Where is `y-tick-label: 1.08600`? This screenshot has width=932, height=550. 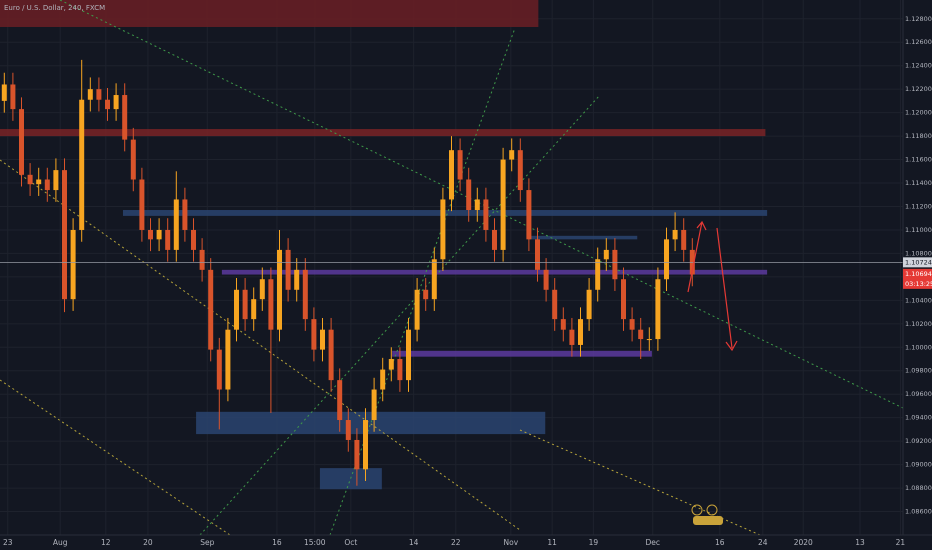
y-tick-label: 1.08600 is located at coordinates (918, 512).